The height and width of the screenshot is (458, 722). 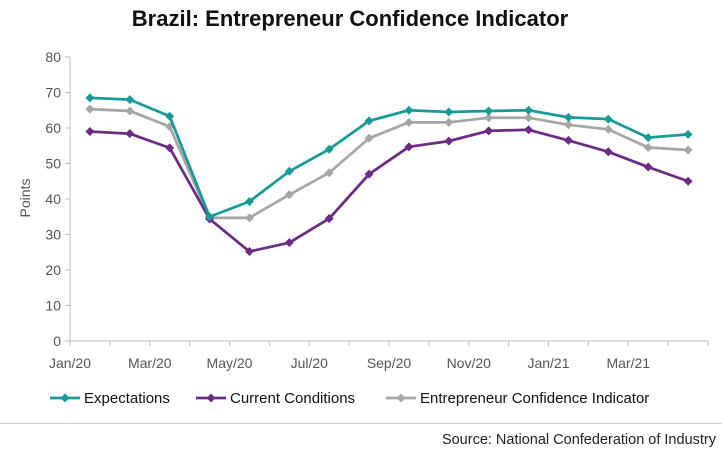 What do you see at coordinates (230, 363) in the screenshot?
I see `x-tick-label: May/20` at bounding box center [230, 363].